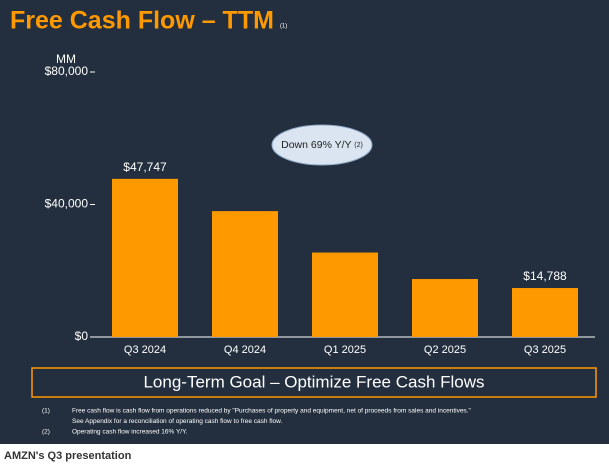  What do you see at coordinates (545, 350) in the screenshot?
I see `x-tick-label: Q3 2025` at bounding box center [545, 350].